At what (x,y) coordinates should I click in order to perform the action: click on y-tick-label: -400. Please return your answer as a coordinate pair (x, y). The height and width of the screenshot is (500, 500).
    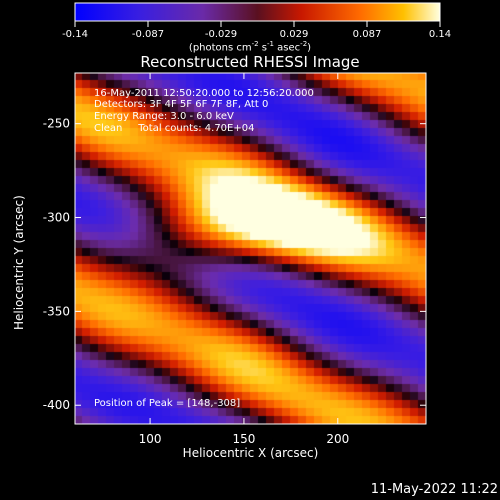
    Looking at the image, I should click on (56, 405).